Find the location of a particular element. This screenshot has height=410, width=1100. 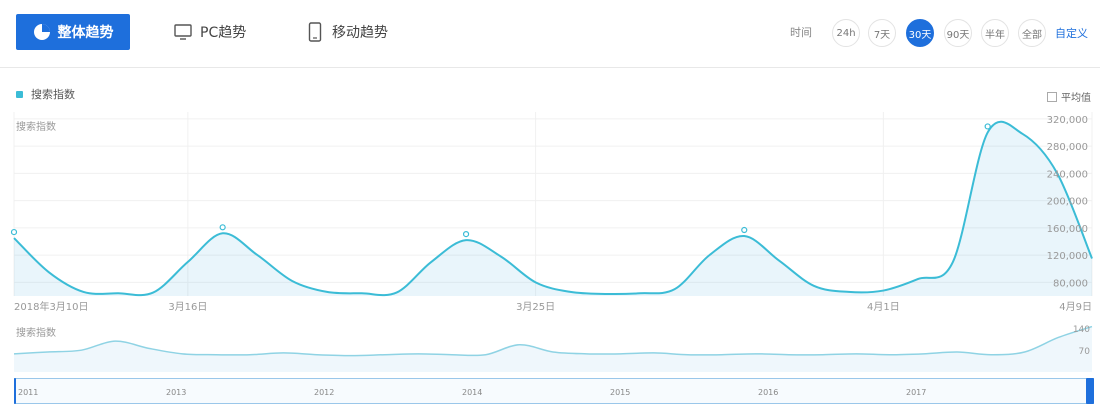

average-toggle: 平均值 is located at coordinates (1069, 96).